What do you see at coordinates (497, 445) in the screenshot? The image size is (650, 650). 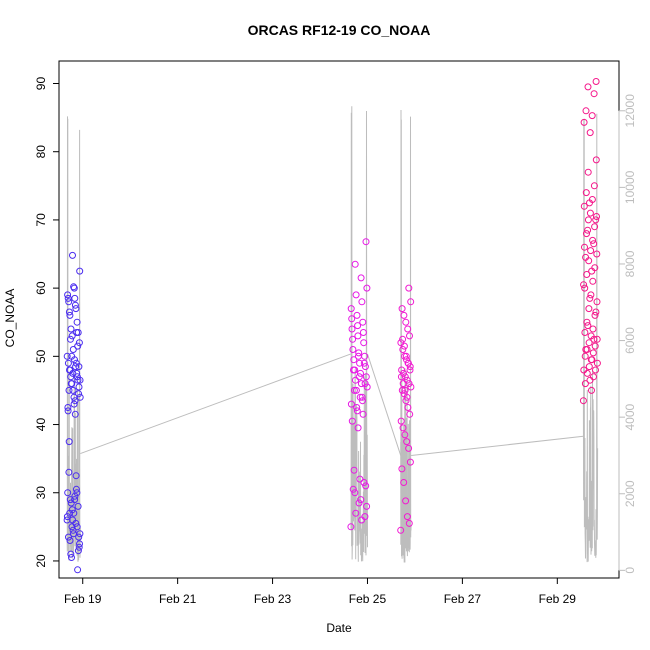 I see `altitude-connector` at bounding box center [497, 445].